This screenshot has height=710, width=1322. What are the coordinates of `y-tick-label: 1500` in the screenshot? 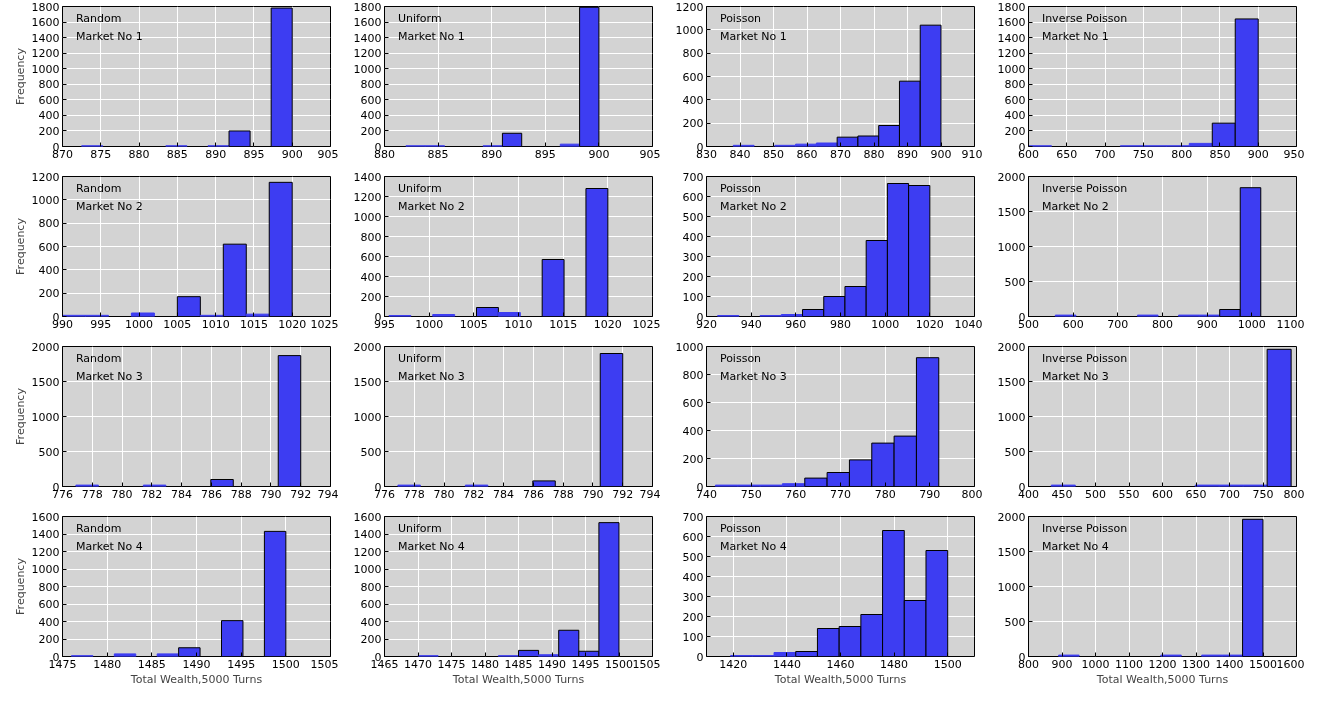 It's located at (1011, 212).